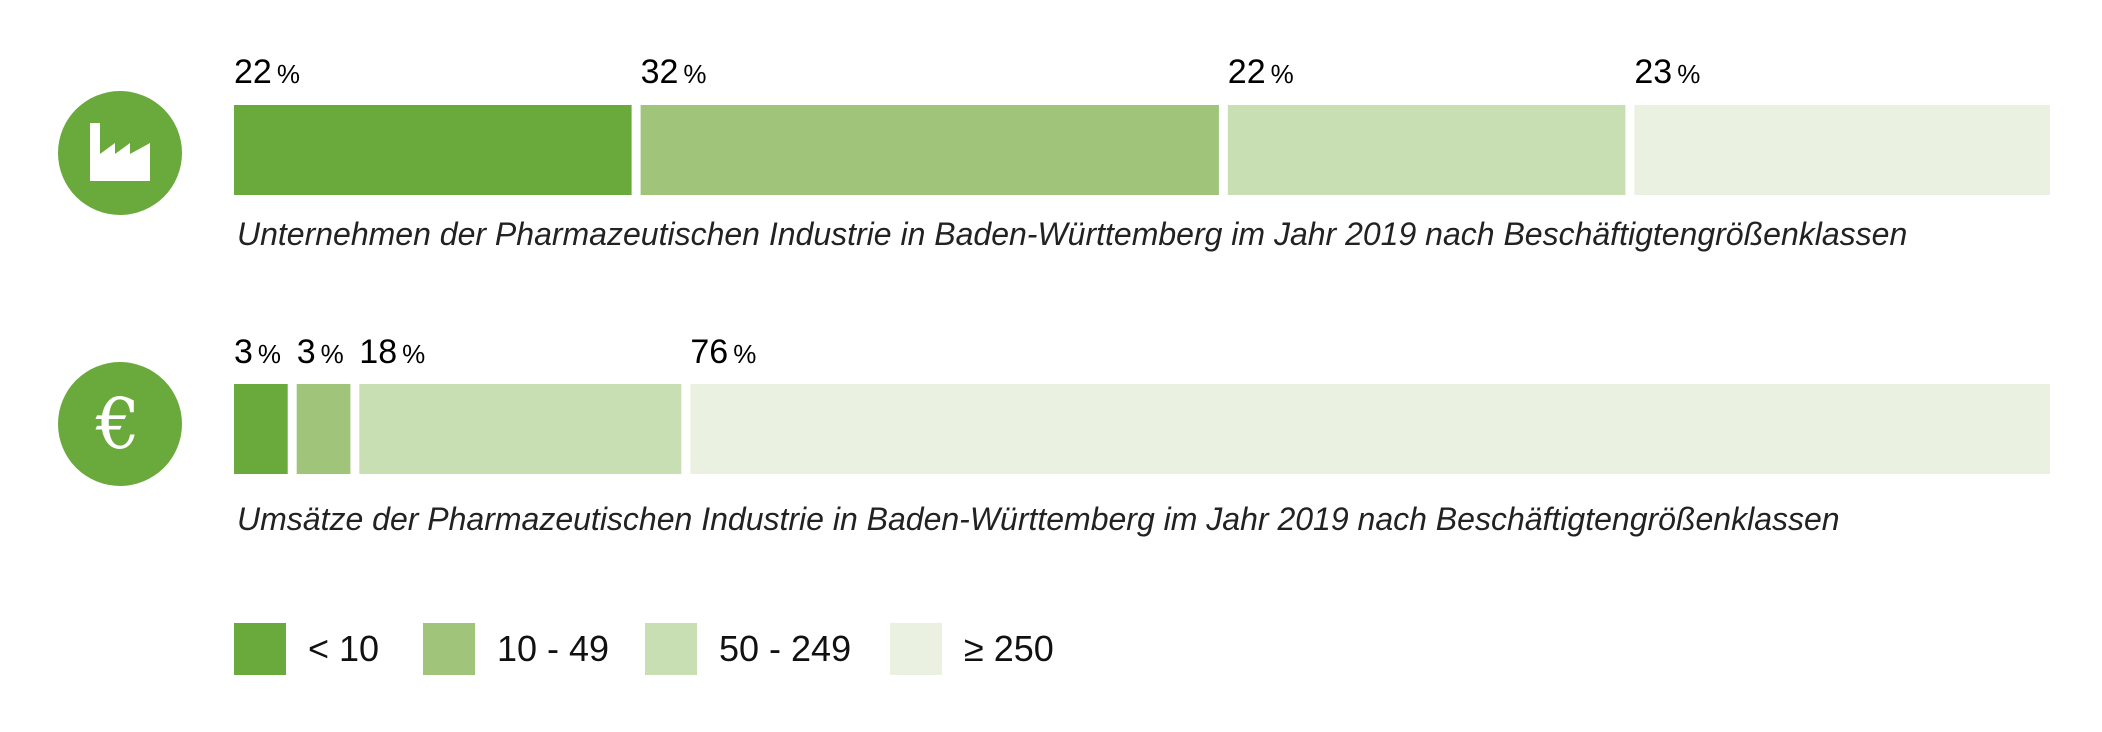  I want to click on legend-label: < 10, so click(343, 648).